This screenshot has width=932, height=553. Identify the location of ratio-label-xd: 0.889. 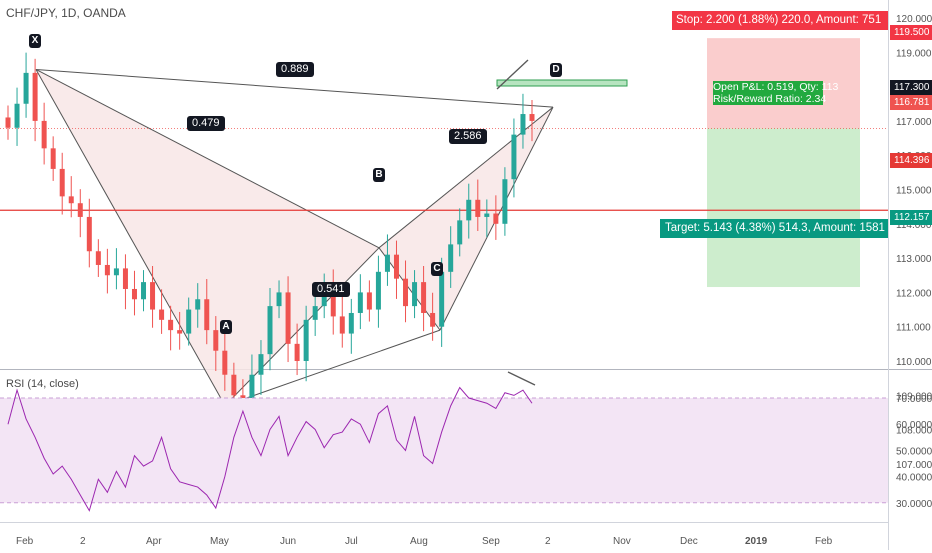
(295, 69).